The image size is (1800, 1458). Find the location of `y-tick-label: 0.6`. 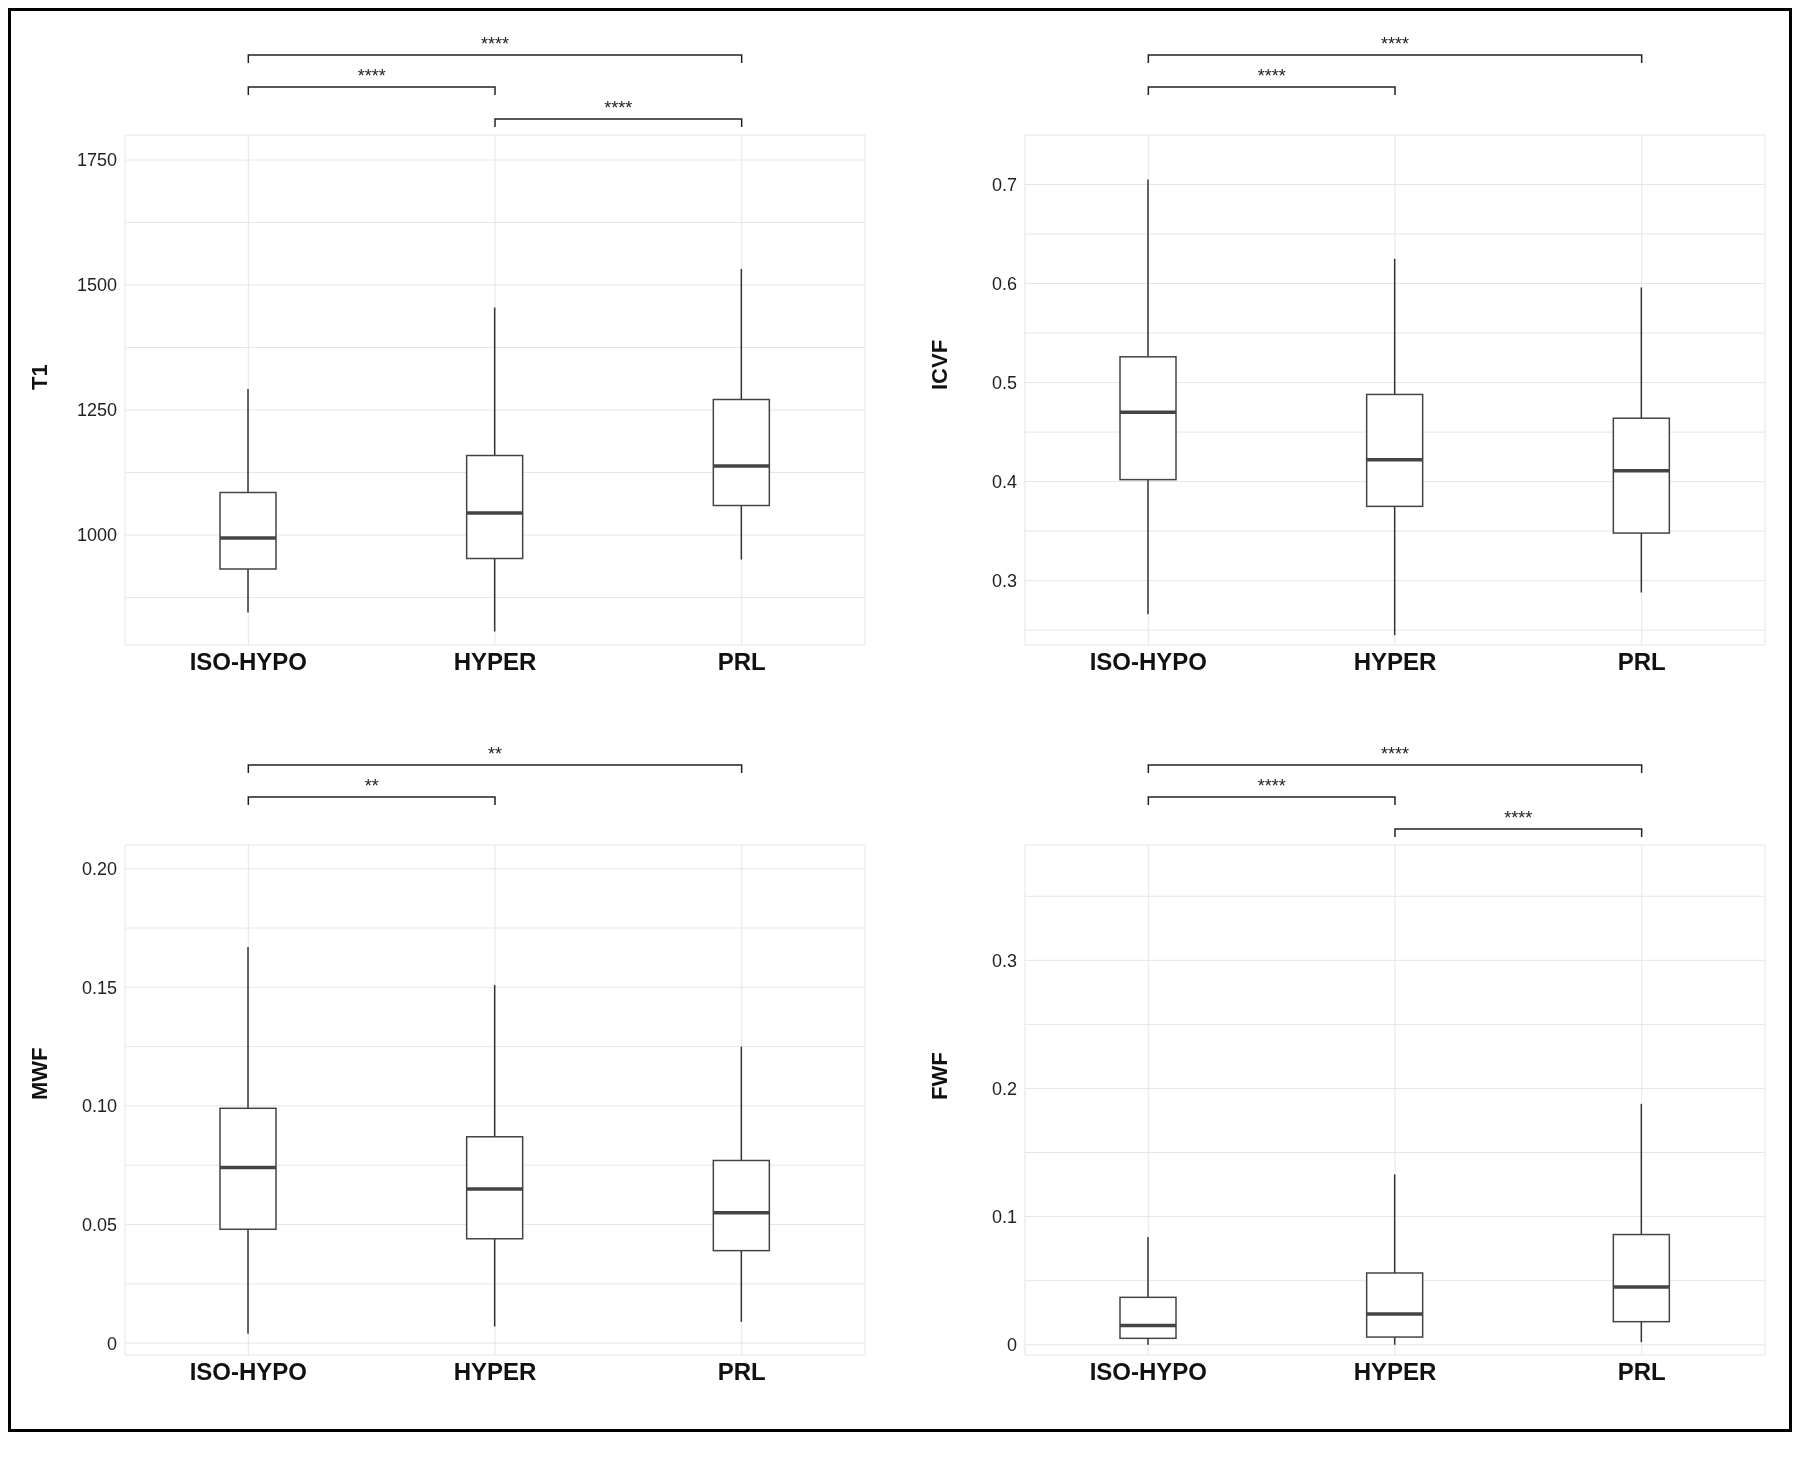

y-tick-label: 0.6 is located at coordinates (1004, 283).